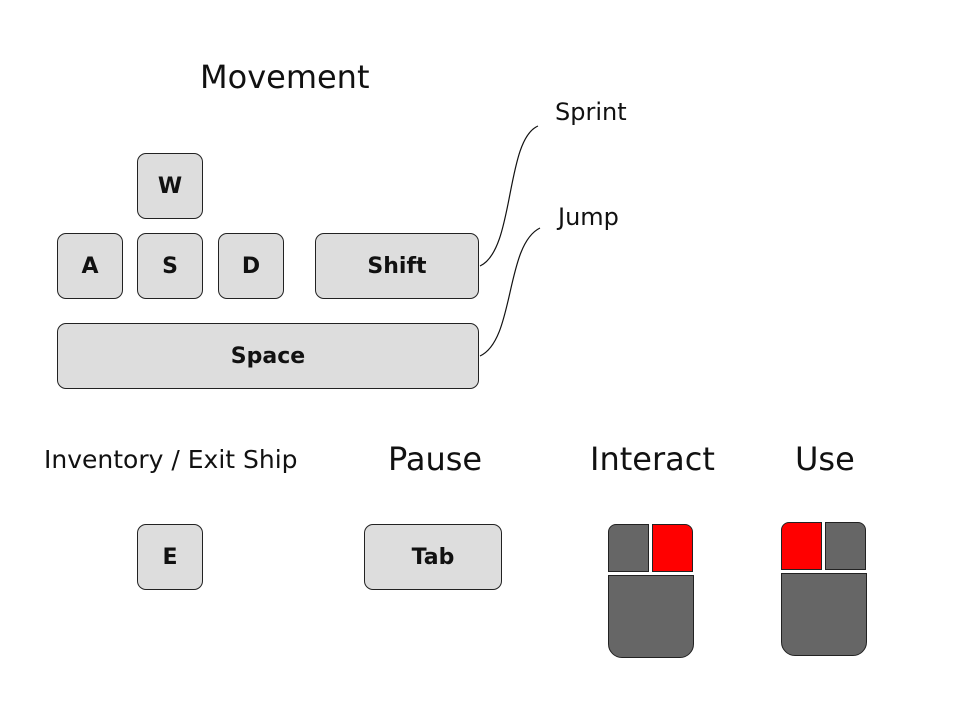  What do you see at coordinates (588, 217) in the screenshot?
I see `jump-label: Jump` at bounding box center [588, 217].